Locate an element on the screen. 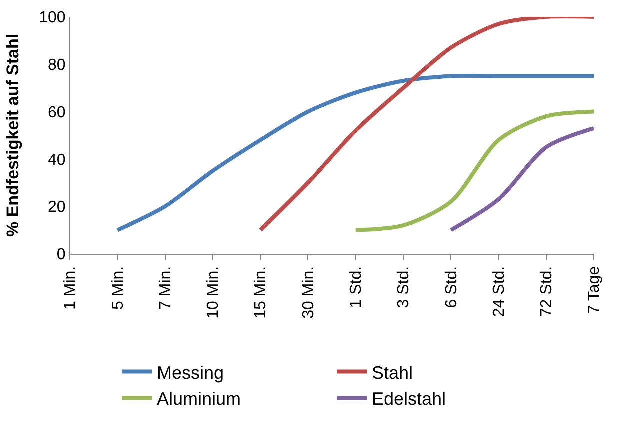  x-tick-label: 30 Min. is located at coordinates (309, 292).